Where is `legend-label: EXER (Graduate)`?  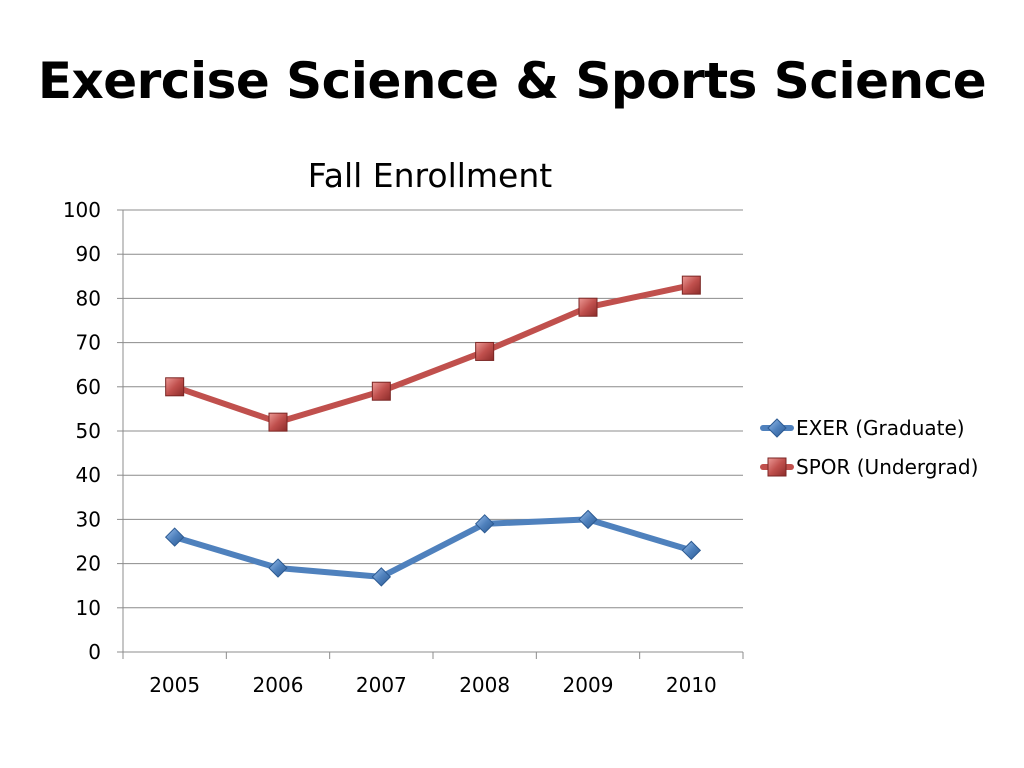
legend-label: EXER (Graduate) is located at coordinates (880, 428).